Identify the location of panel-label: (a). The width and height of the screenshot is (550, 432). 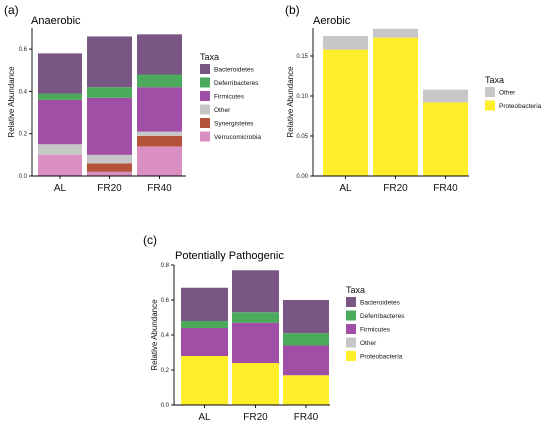
(11, 10).